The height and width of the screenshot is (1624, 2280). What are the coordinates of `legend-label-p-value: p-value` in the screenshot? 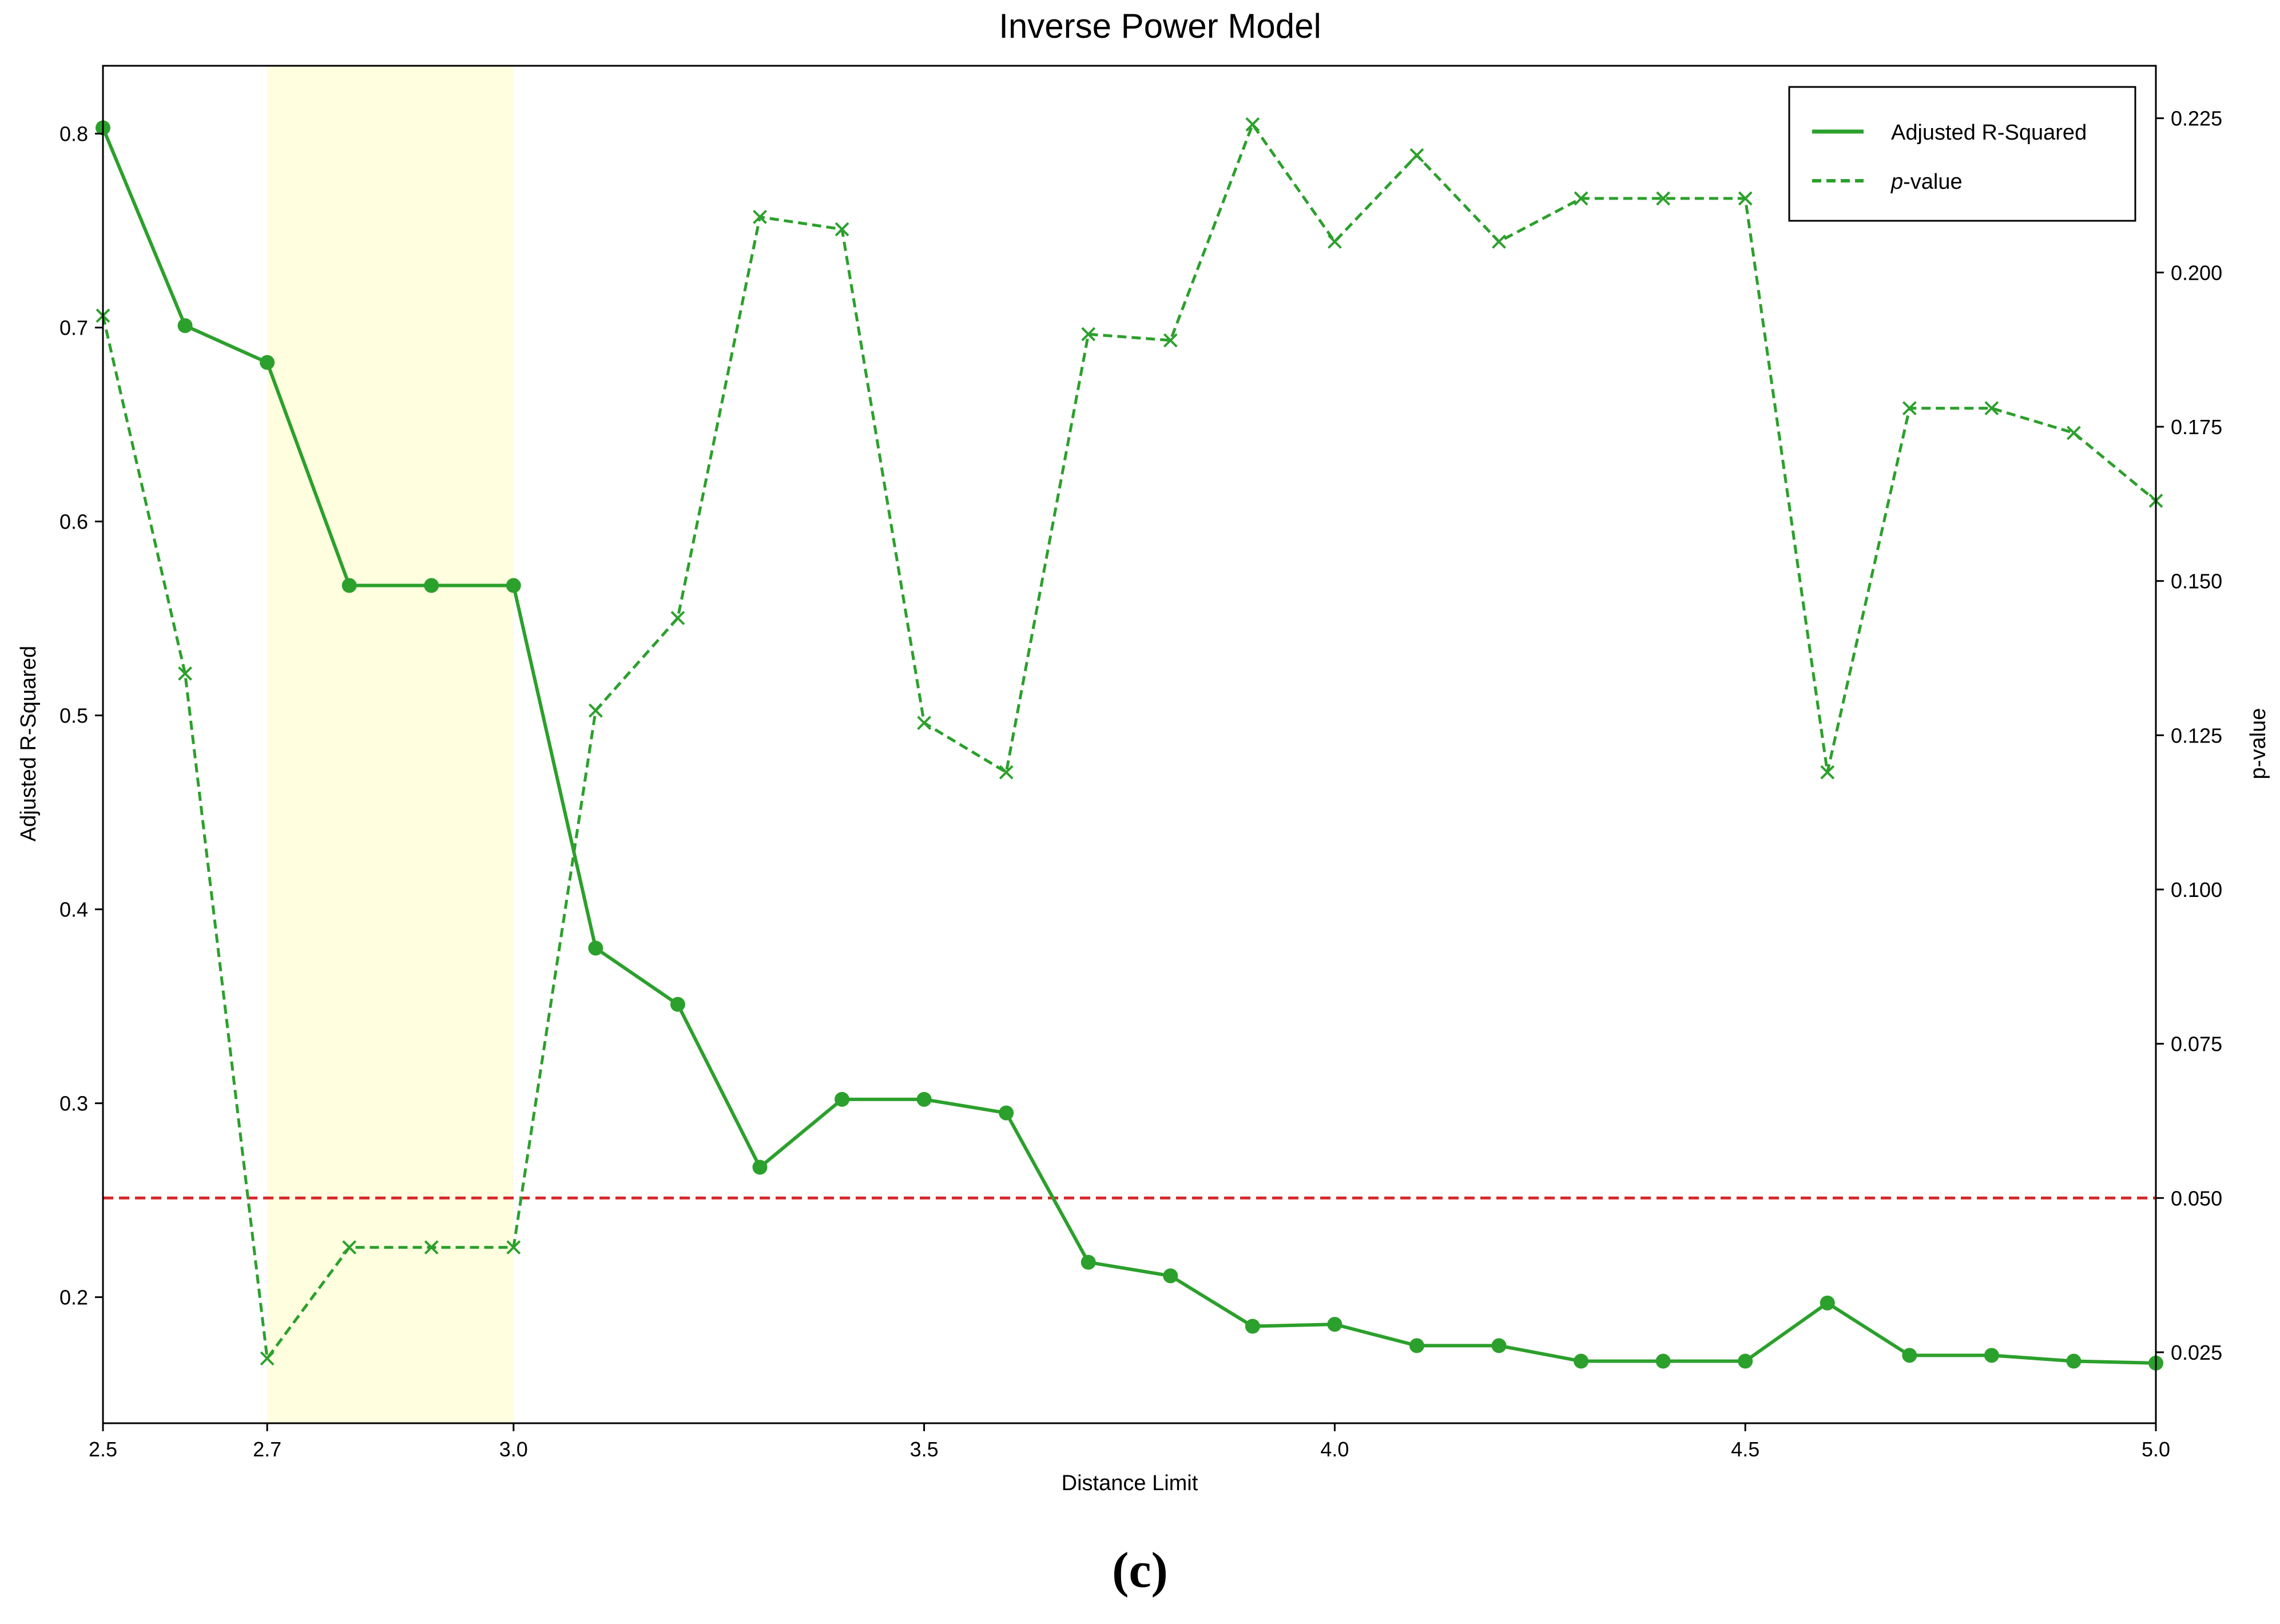 It's located at (1926, 182).